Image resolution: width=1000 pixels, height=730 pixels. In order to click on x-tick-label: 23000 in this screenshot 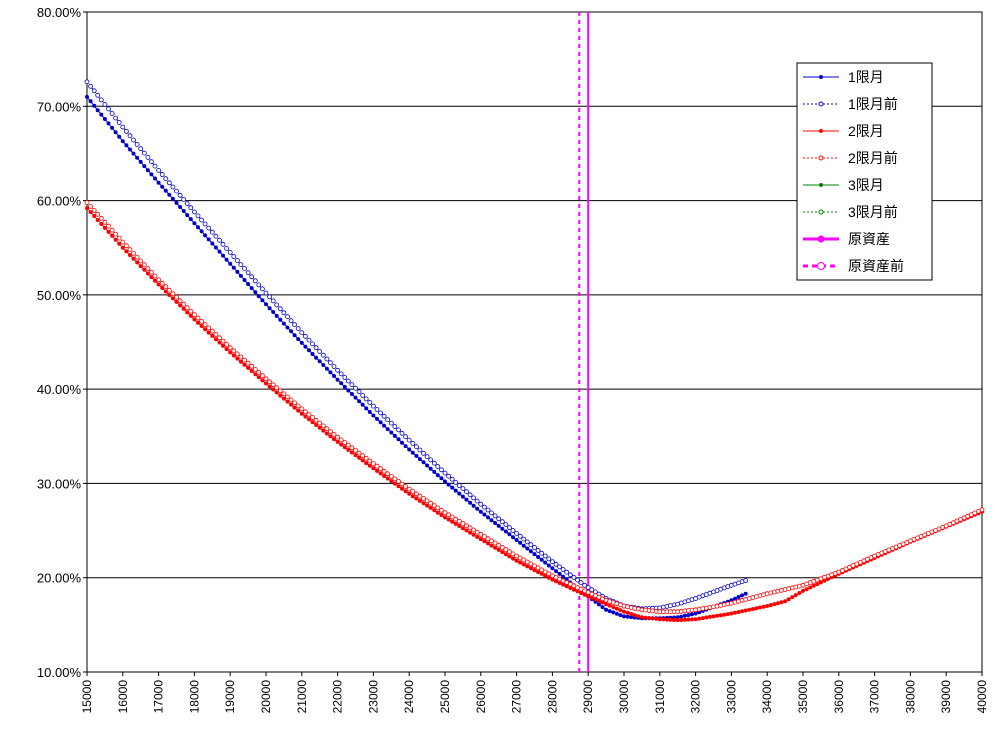, I will do `click(373, 697)`.